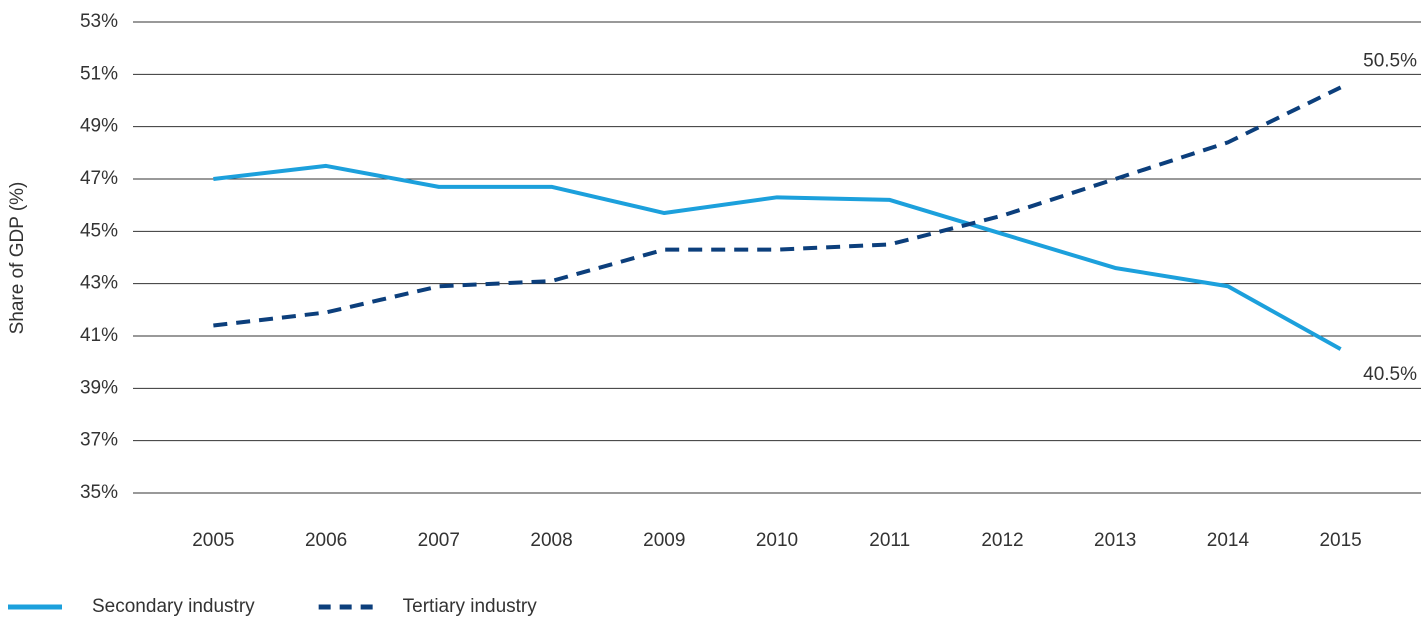 This screenshot has height=621, width=1421. I want to click on x-tick-label: 2008, so click(551, 540).